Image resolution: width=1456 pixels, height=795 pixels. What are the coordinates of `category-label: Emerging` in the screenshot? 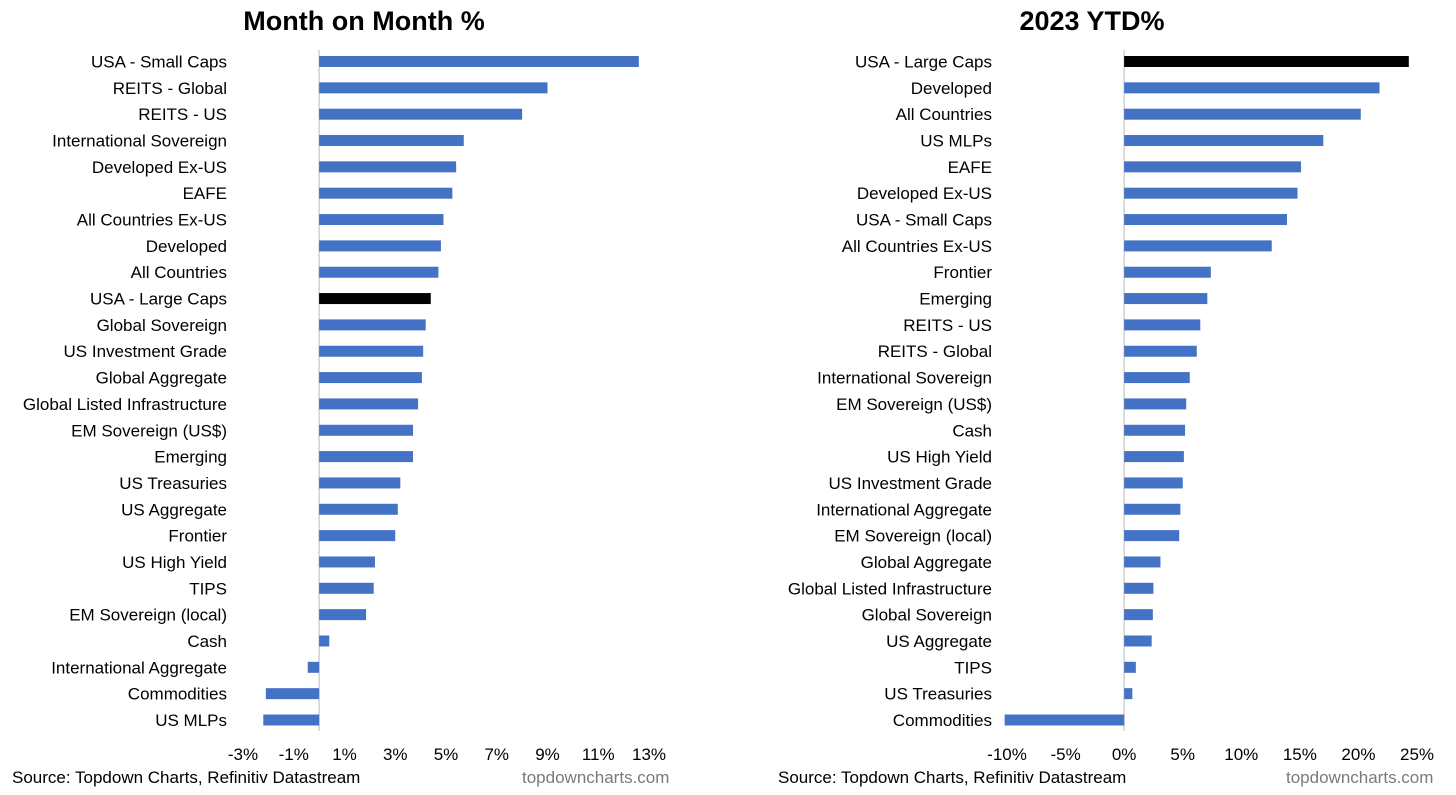 It's located at (955, 299).